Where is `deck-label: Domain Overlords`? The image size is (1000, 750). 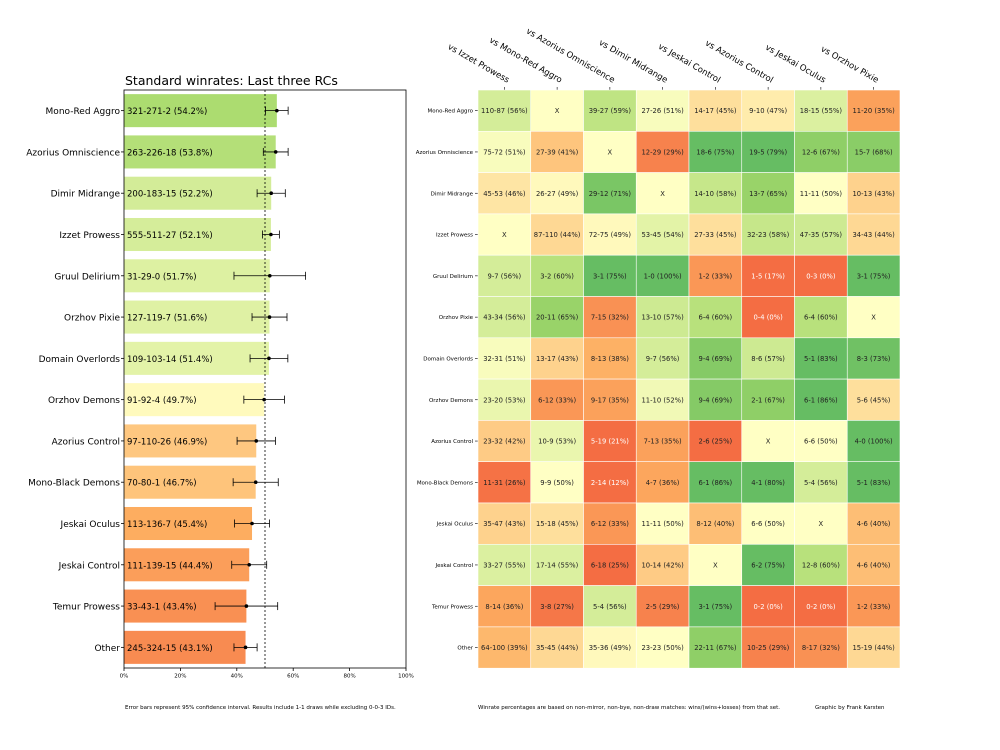 deck-label: Domain Overlords is located at coordinates (80, 360).